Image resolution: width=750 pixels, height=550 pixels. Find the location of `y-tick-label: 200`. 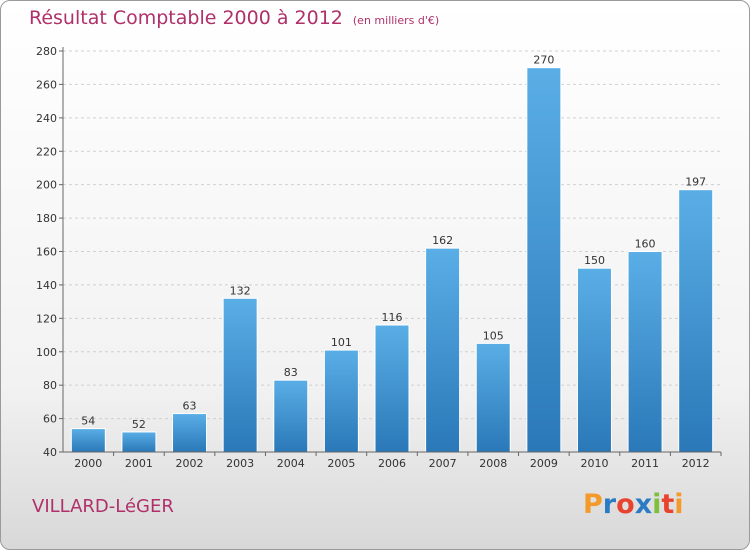

y-tick-label: 200 is located at coordinates (46, 185).